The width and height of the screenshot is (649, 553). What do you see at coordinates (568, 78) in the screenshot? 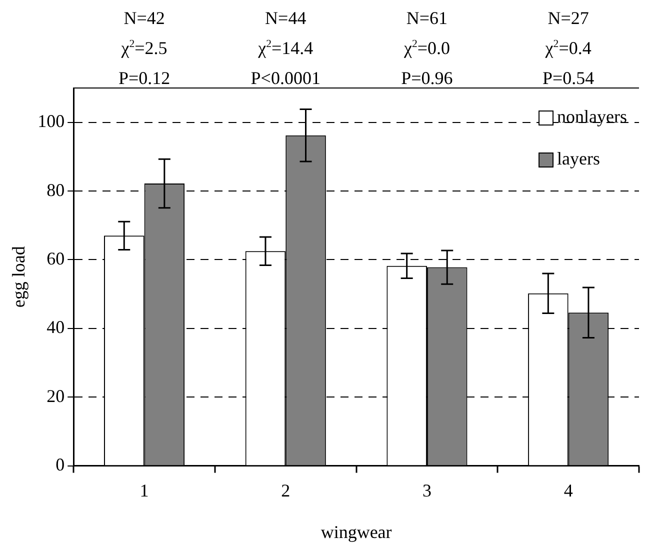
I see `text: P=0.54` at bounding box center [568, 78].